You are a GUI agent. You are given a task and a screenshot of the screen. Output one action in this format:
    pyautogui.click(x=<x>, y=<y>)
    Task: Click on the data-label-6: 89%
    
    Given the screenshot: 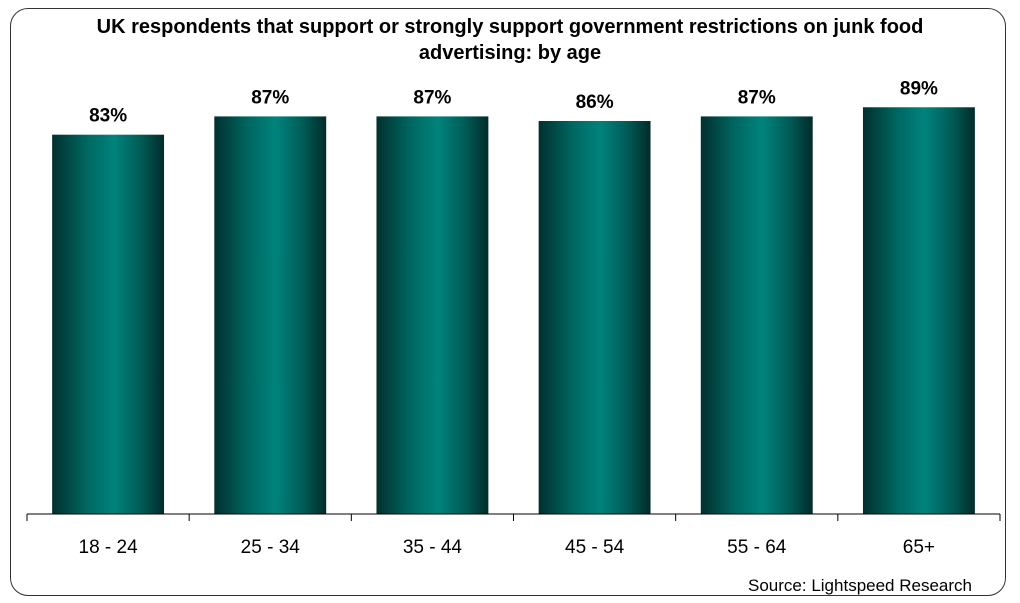 What is the action you would take?
    pyautogui.click(x=919, y=88)
    